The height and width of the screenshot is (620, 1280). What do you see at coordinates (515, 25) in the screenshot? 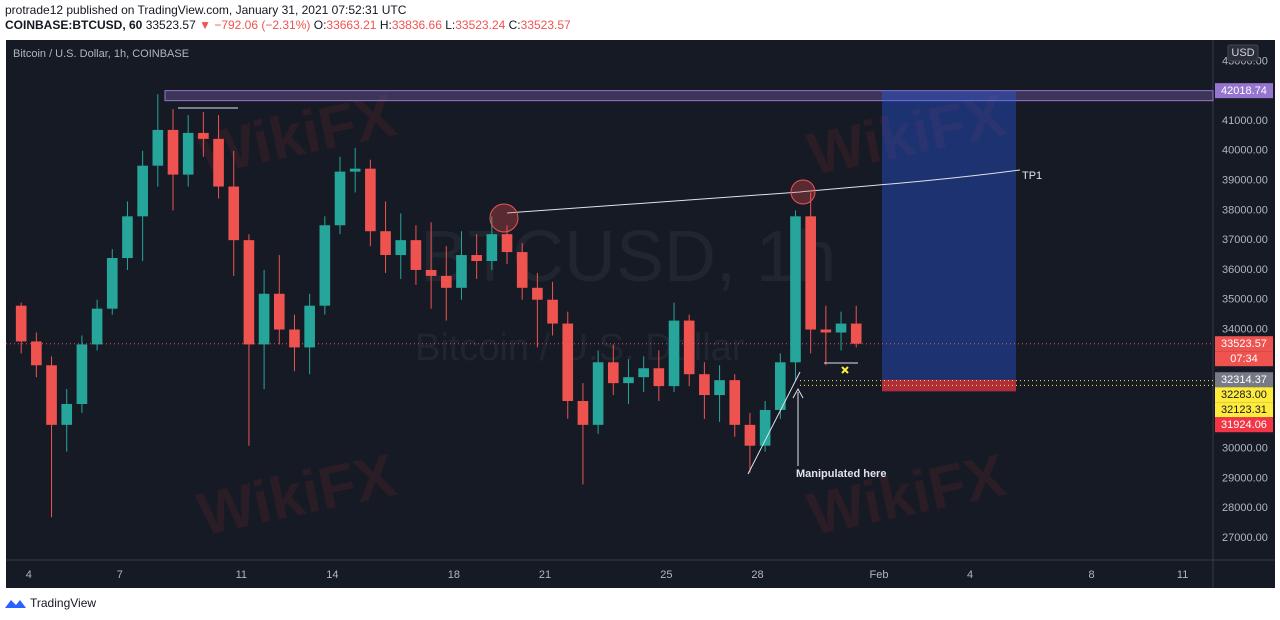
I see `c-label: C:` at bounding box center [515, 25].